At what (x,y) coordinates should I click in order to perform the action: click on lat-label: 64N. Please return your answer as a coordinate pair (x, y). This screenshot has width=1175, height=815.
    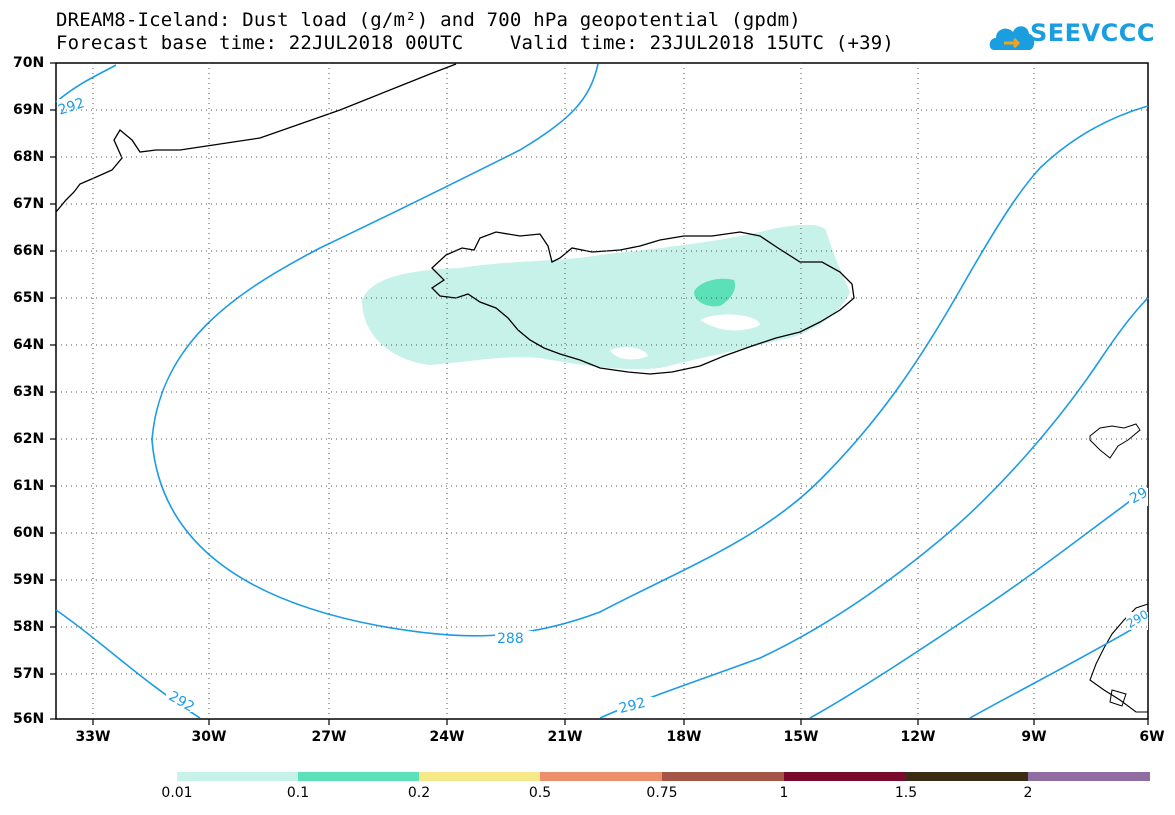
    Looking at the image, I should click on (29, 345).